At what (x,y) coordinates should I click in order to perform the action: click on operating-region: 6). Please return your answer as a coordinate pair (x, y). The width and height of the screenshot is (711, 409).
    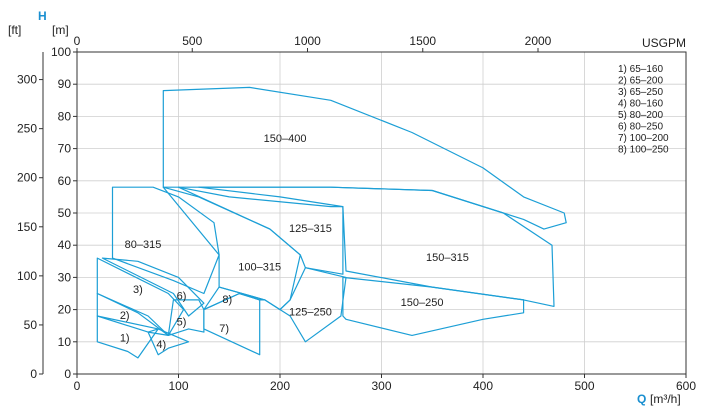
    Looking at the image, I should click on (153, 287).